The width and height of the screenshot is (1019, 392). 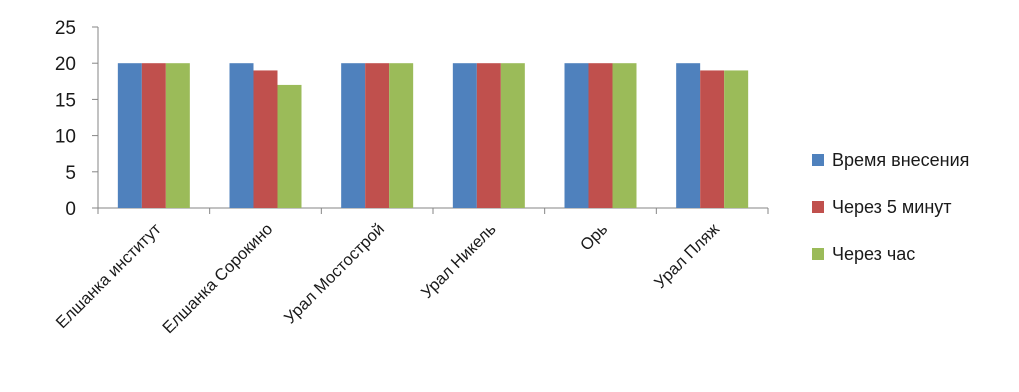 What do you see at coordinates (65, 100) in the screenshot?
I see `y-tick-label: 15` at bounding box center [65, 100].